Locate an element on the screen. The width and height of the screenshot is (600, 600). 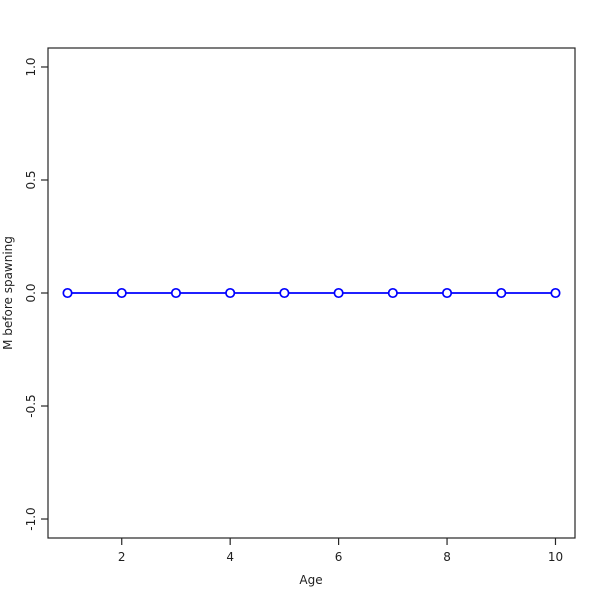
x-tick-label: 6 is located at coordinates (339, 557).